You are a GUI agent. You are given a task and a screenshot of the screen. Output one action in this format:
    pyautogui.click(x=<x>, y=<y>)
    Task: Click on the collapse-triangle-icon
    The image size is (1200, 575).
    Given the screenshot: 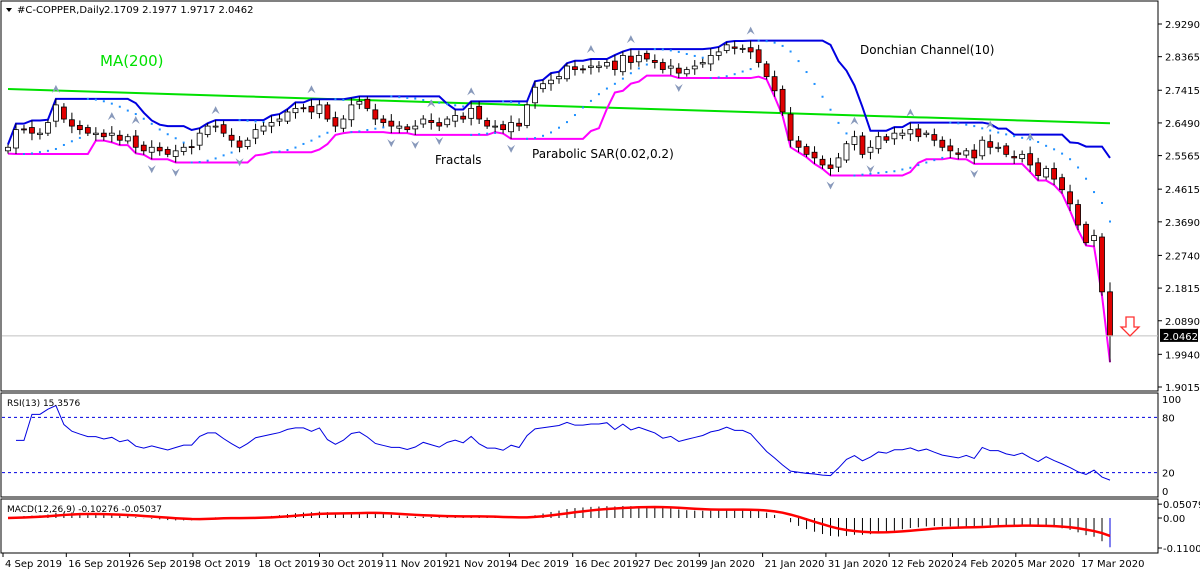 What is the action you would take?
    pyautogui.click(x=9, y=10)
    